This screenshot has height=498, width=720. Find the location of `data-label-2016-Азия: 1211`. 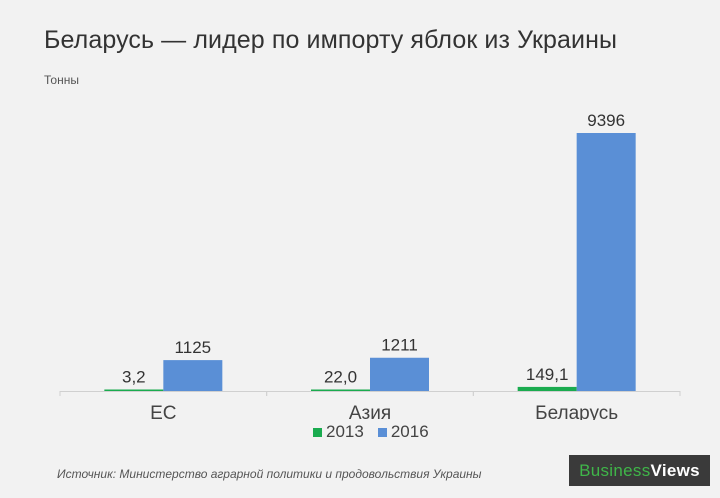

data-label-2016-Азия: 1211 is located at coordinates (399, 345).